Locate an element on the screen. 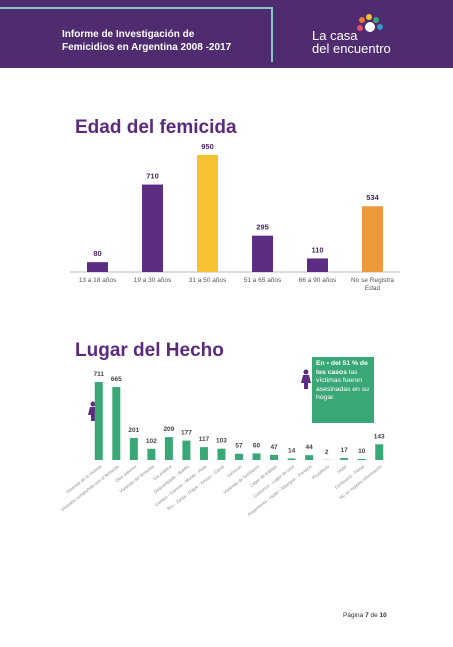 Image resolution: width=453 pixels, height=647 pixels. category-label: No se Registra Edad is located at coordinates (372, 284).